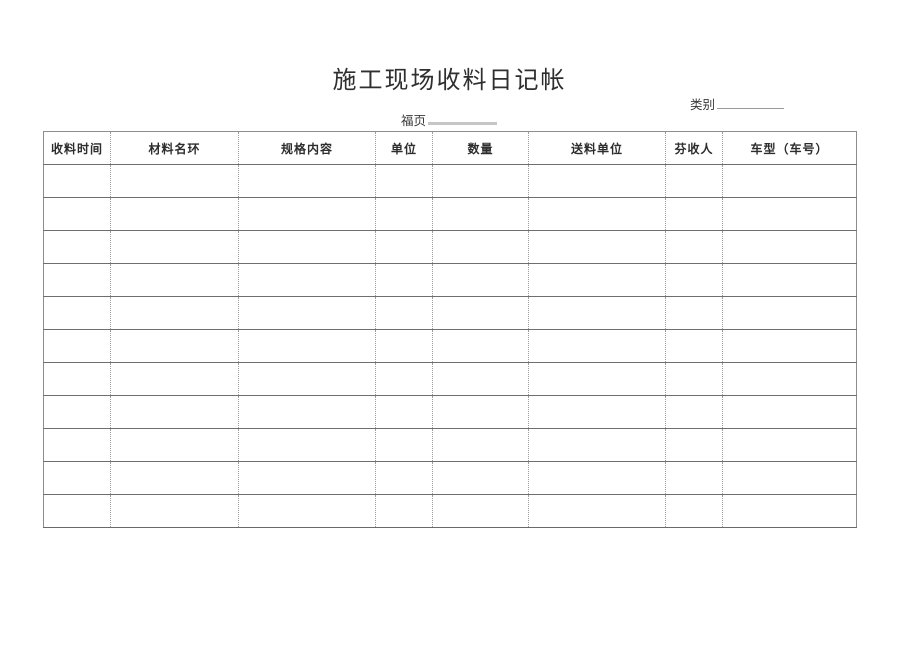 The height and width of the screenshot is (651, 920). I want to click on column-header-specification: 规格内容, so click(307, 148).